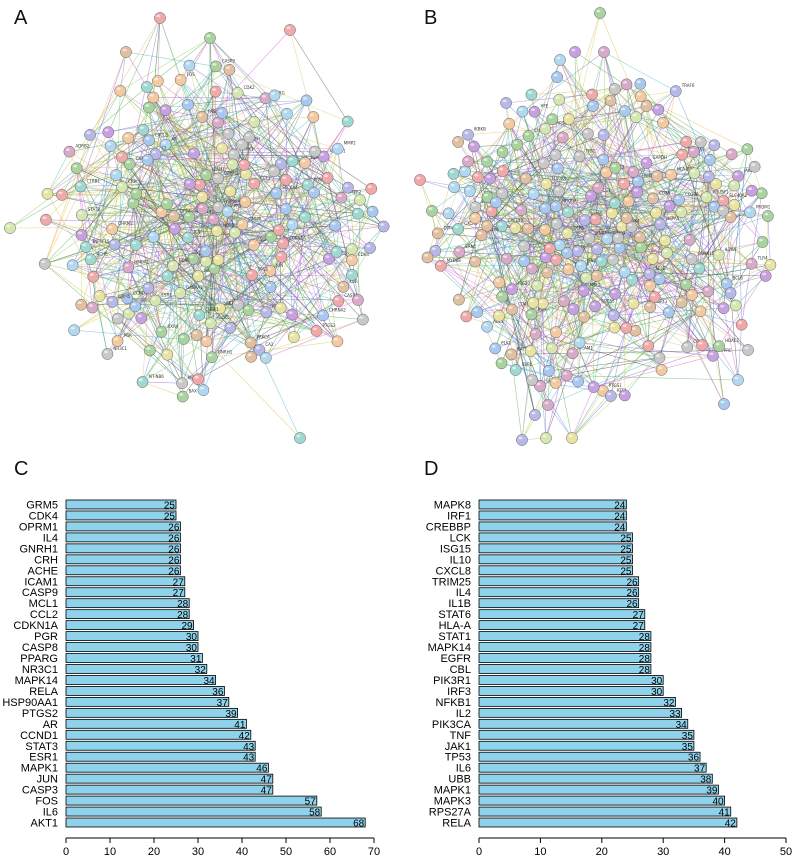  Describe the element at coordinates (452, 725) in the screenshot. I see `category-label: PIK3CA` at that location.